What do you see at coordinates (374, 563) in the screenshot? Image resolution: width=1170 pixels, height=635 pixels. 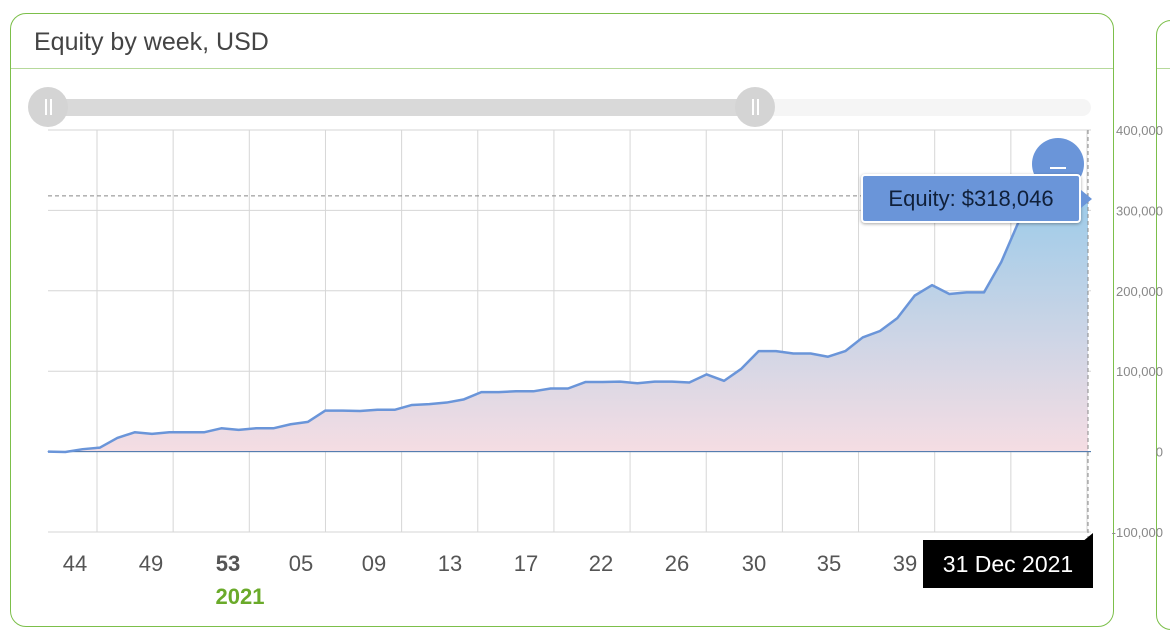 I see `x-tick-label: 09` at bounding box center [374, 563].